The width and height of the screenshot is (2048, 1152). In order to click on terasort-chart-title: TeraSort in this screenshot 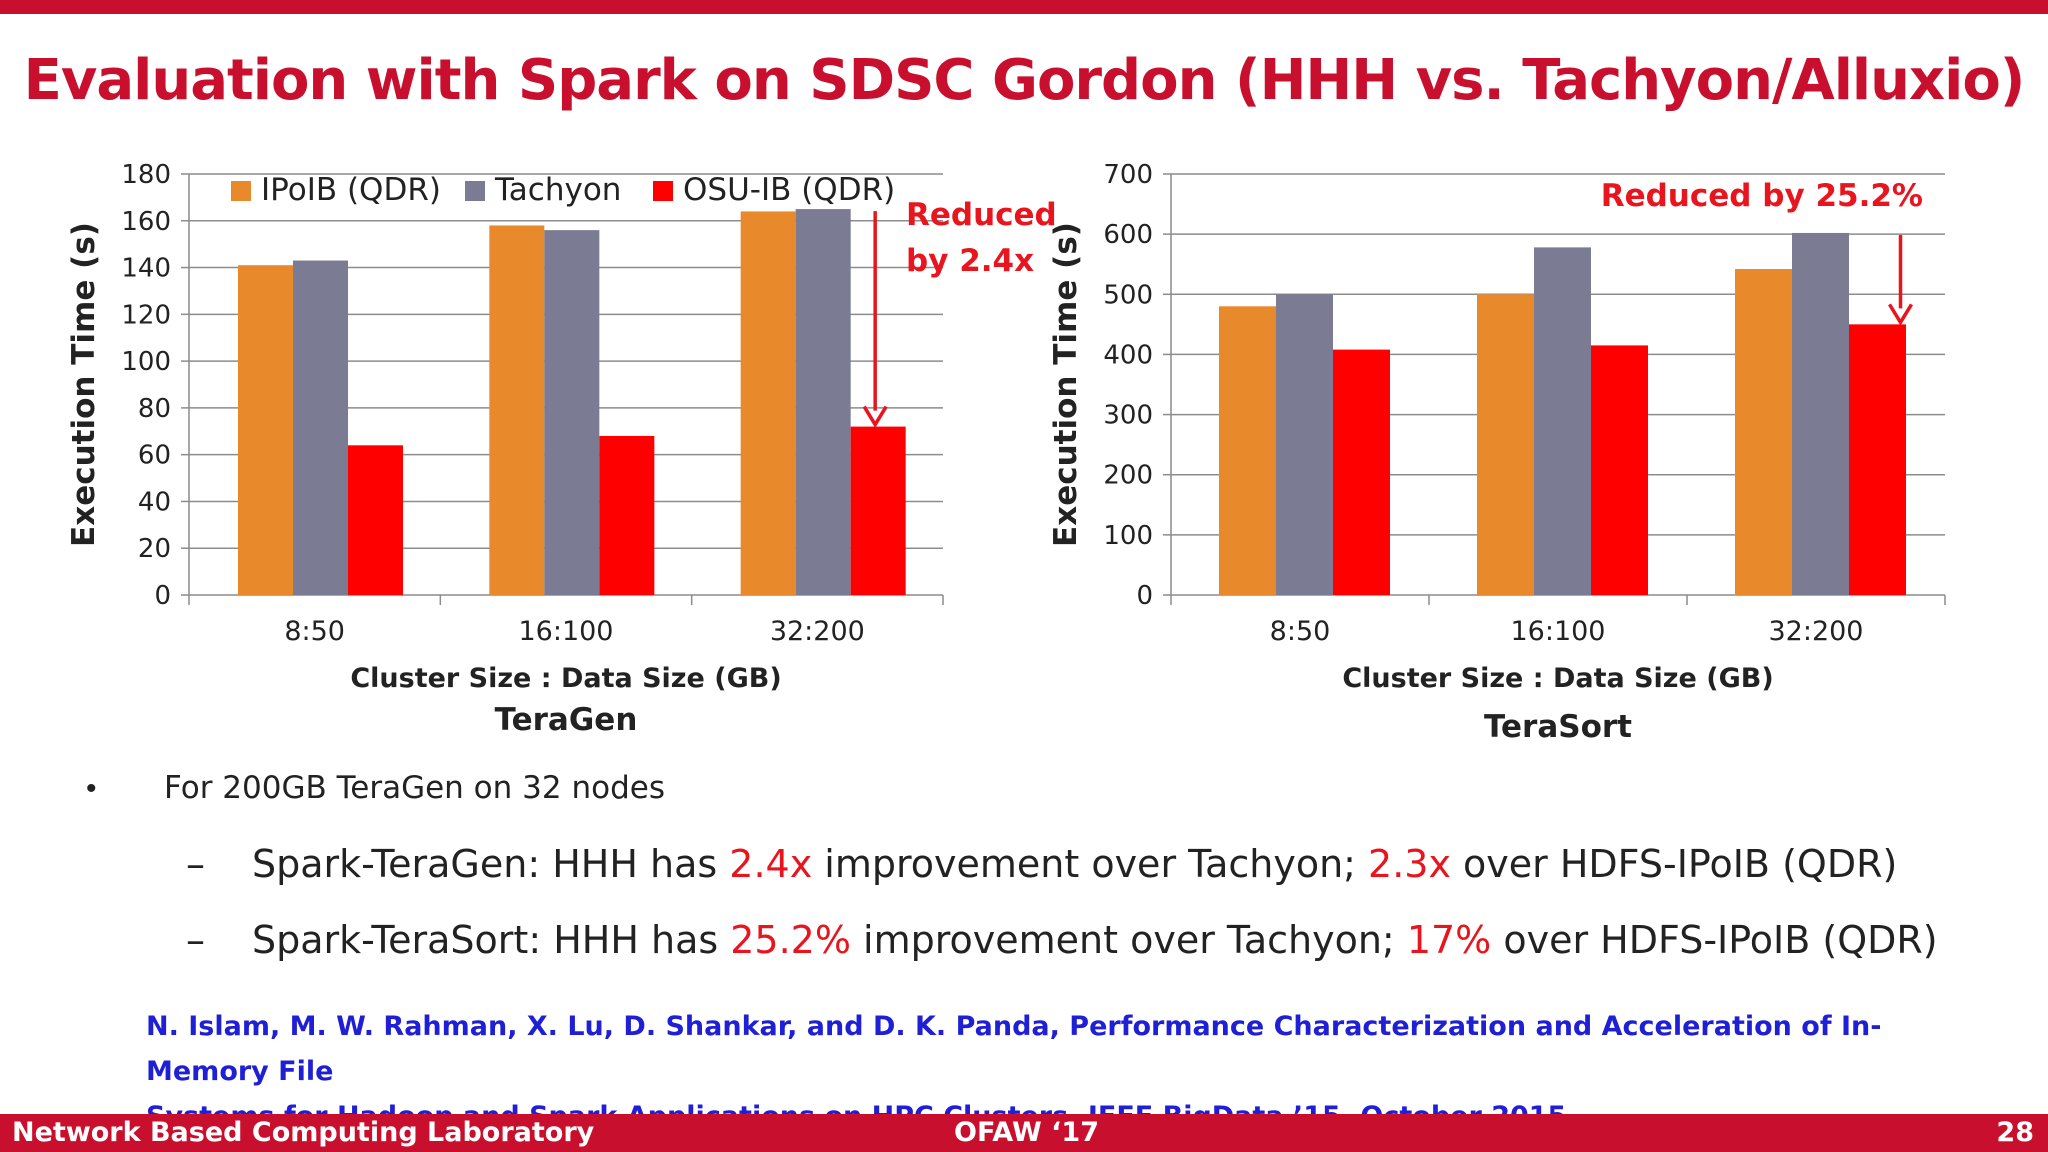, I will do `click(1558, 727)`.